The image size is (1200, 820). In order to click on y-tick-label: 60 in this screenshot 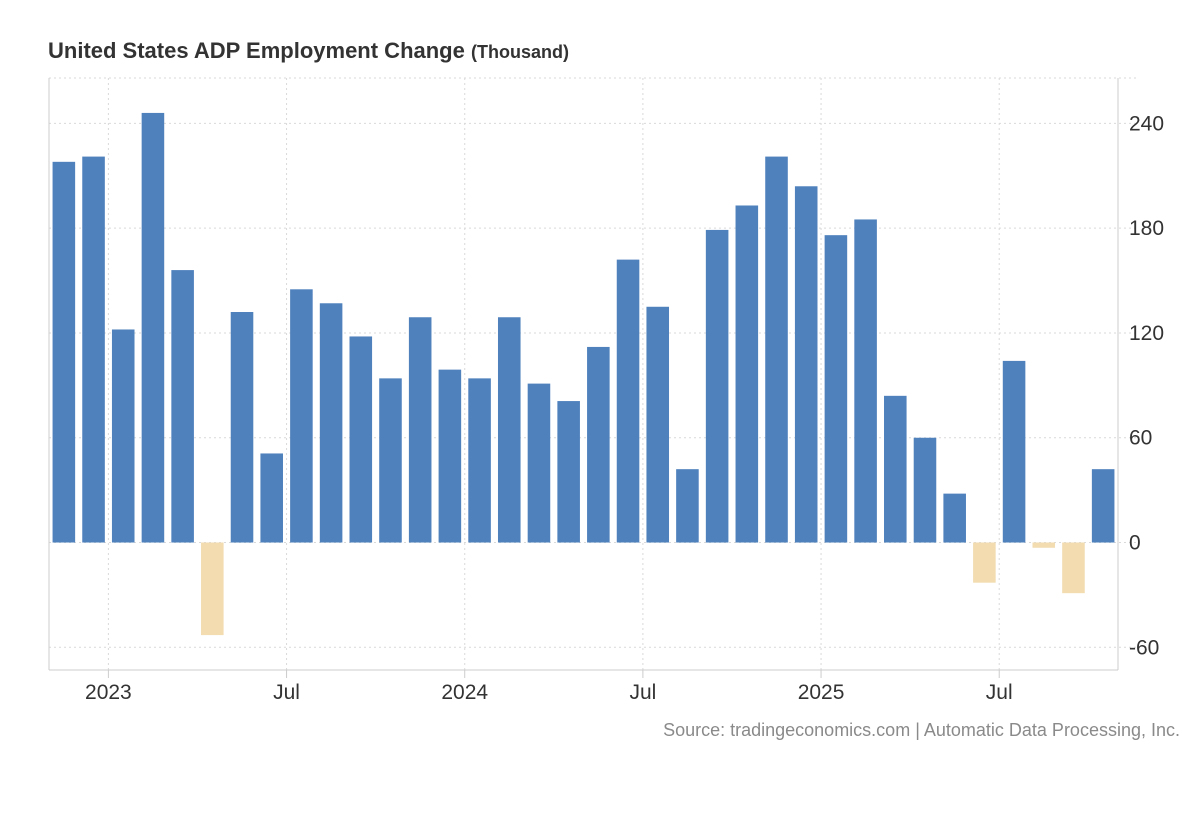, I will do `click(1140, 438)`.